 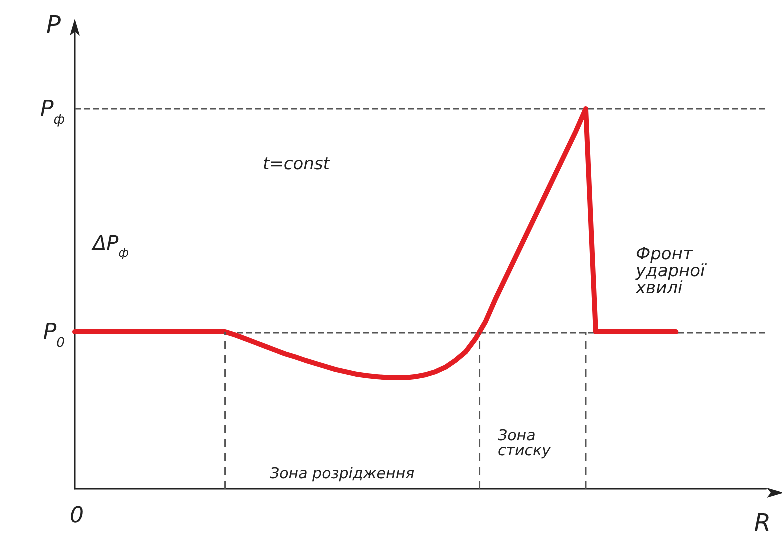 I want to click on annotation: Зона стиску, so click(x=525, y=443).